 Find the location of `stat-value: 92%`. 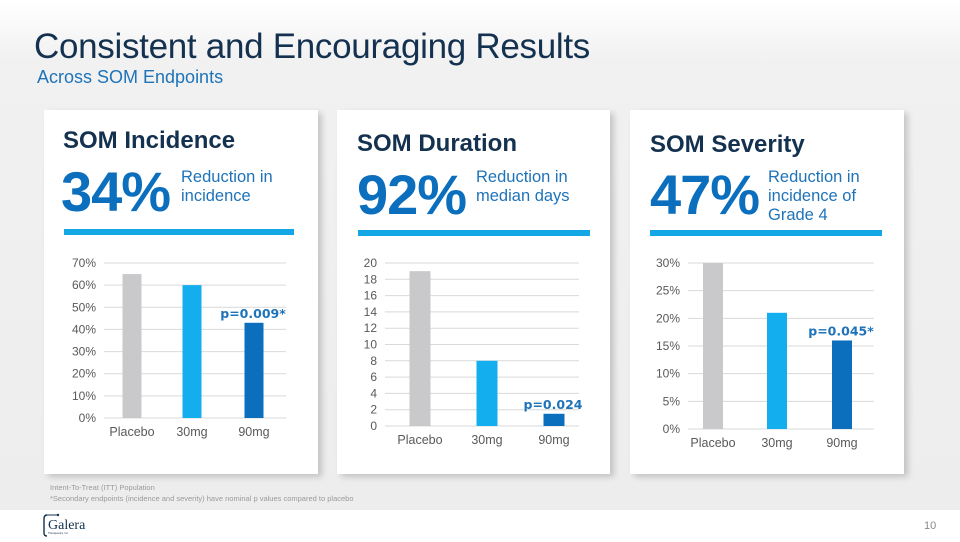

stat-value: 92% is located at coordinates (412, 194).